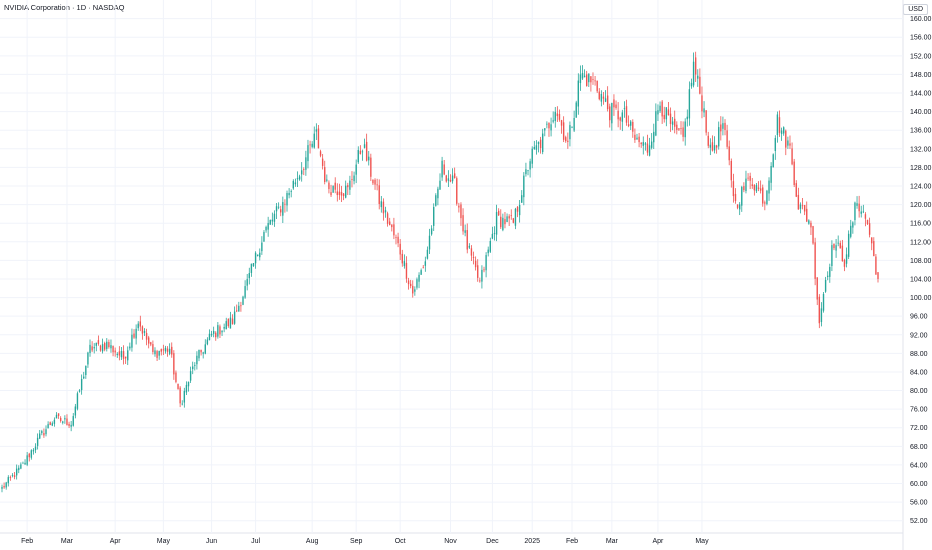  I want to click on currency-label: USD, so click(915, 9).